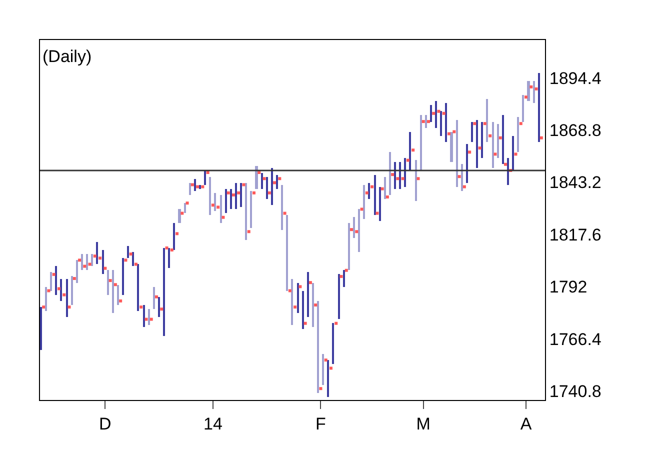 The height and width of the screenshot is (459, 657). What do you see at coordinates (568, 287) in the screenshot?
I see `y-tick-label: 1792` at bounding box center [568, 287].